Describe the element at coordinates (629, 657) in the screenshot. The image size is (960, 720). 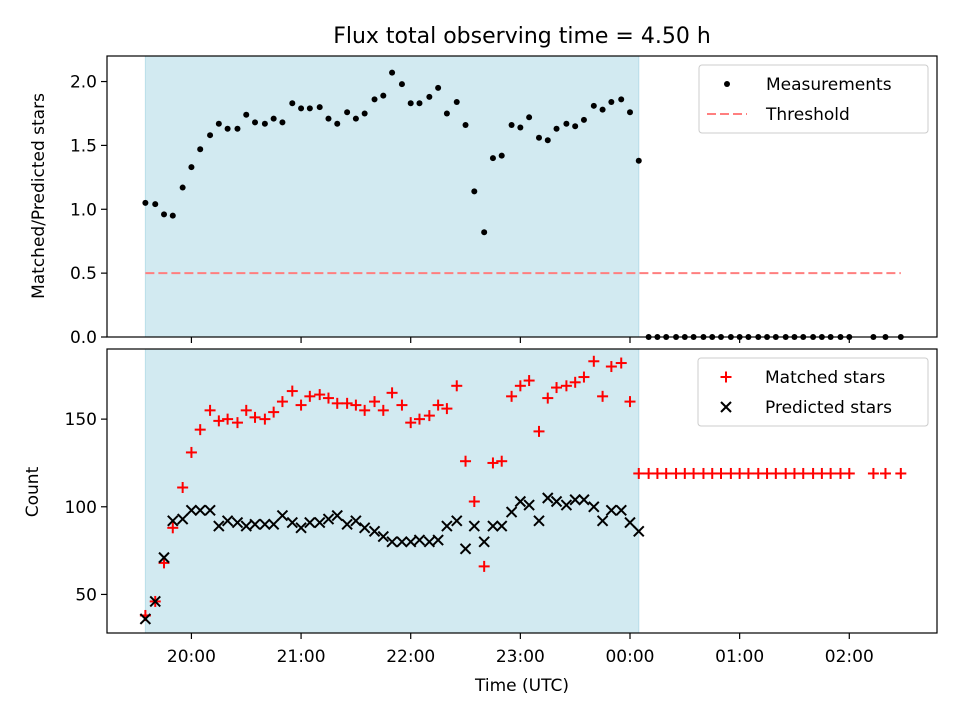
I see `x-tick-label: 00:00` at that location.